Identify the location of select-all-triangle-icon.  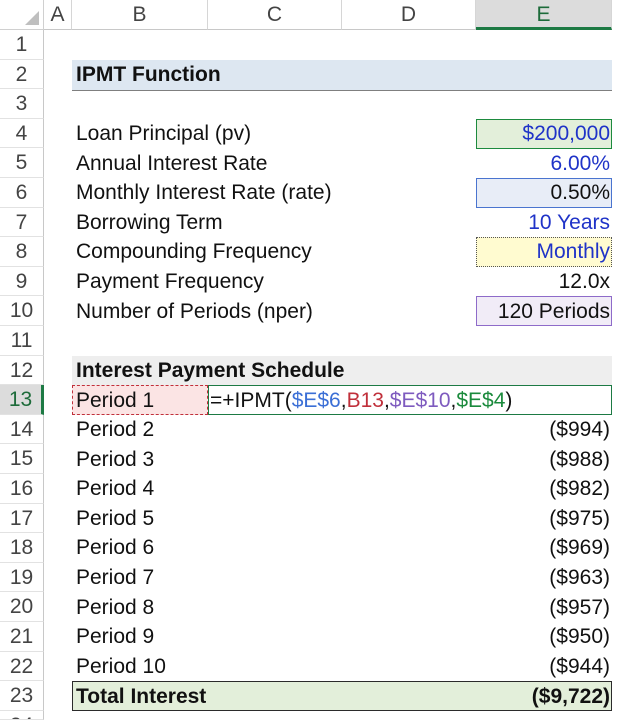
(32, 18).